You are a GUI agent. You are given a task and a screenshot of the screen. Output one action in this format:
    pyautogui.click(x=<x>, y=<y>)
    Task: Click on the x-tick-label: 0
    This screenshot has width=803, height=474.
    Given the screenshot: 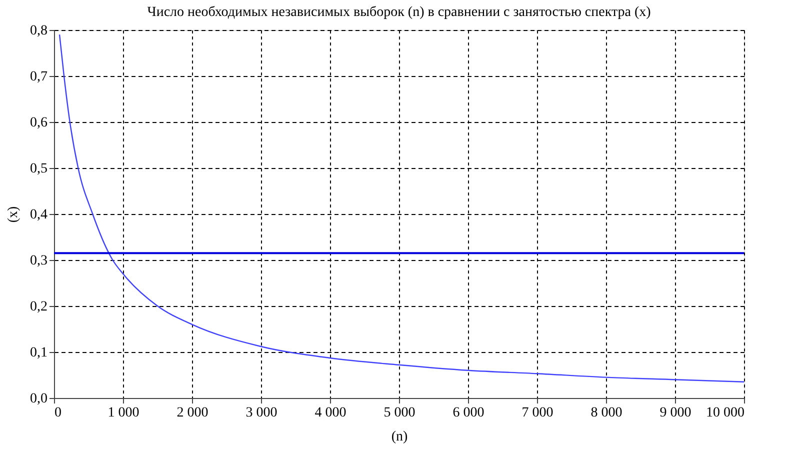 What is the action you would take?
    pyautogui.click(x=58, y=413)
    